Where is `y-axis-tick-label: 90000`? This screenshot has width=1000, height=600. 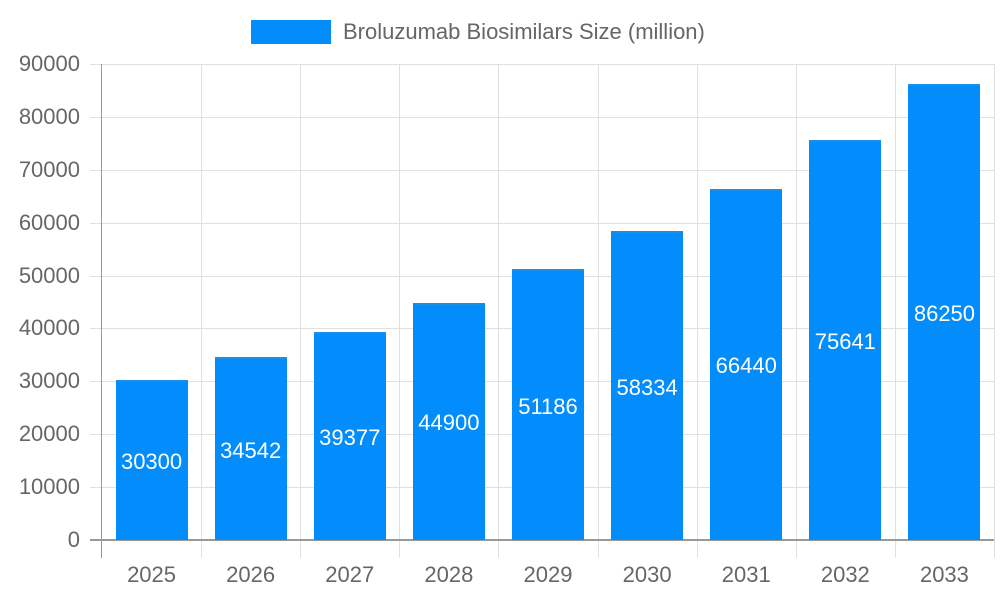 y-axis-tick-label: 90000 is located at coordinates (49, 63).